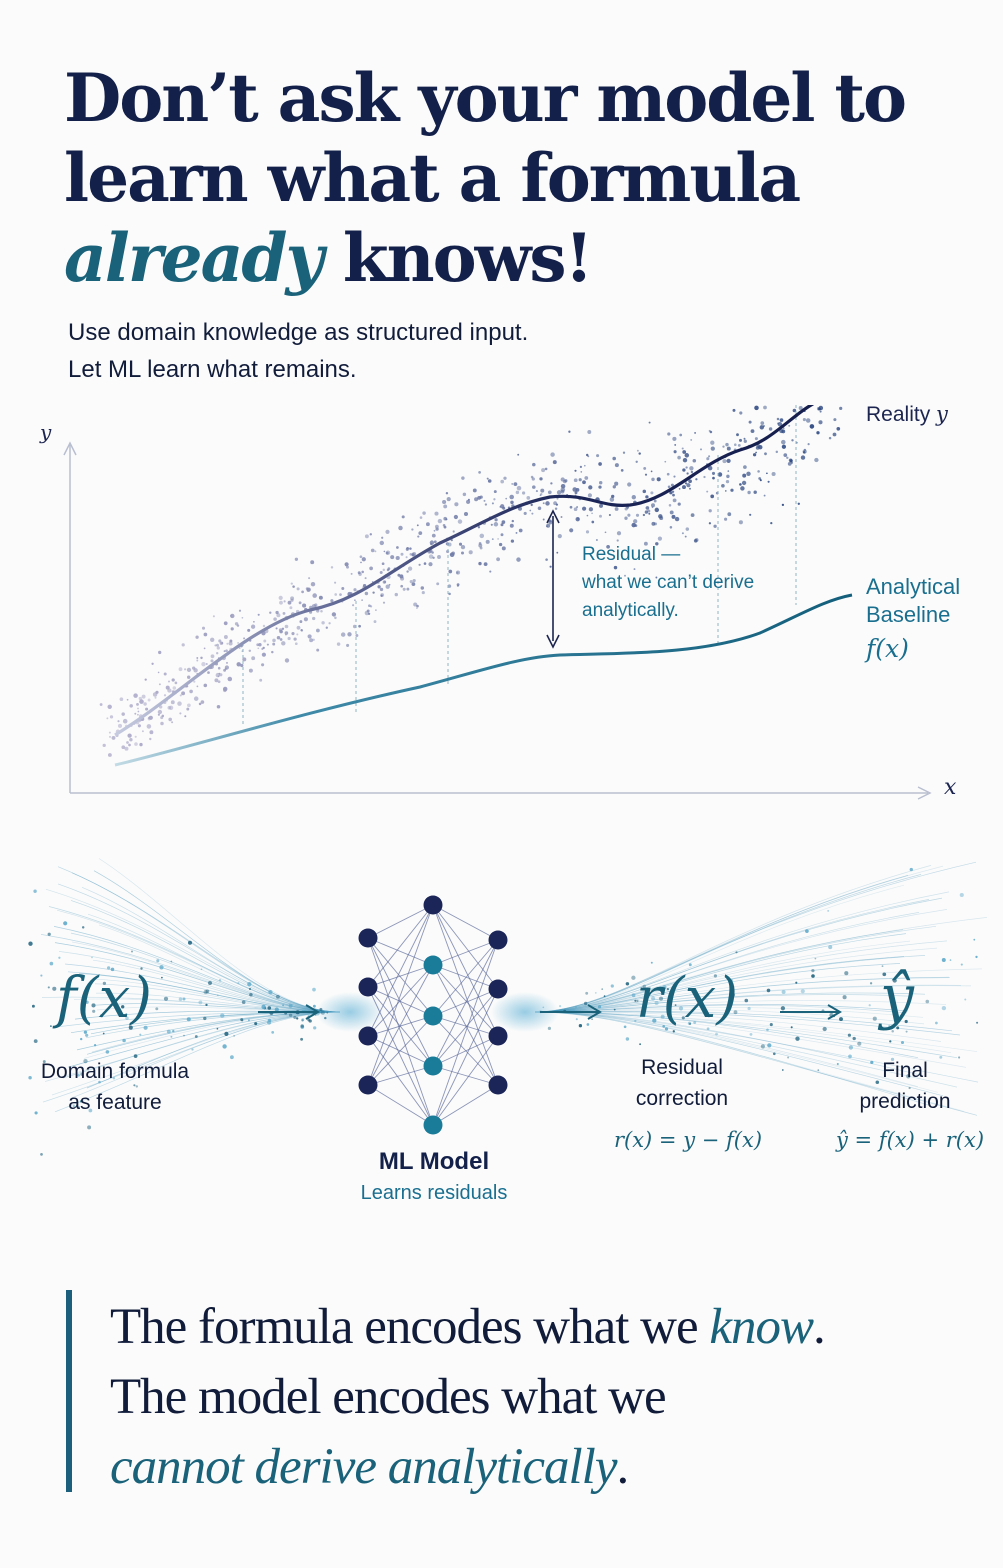  I want to click on neural-network-icon, so click(433, 1015).